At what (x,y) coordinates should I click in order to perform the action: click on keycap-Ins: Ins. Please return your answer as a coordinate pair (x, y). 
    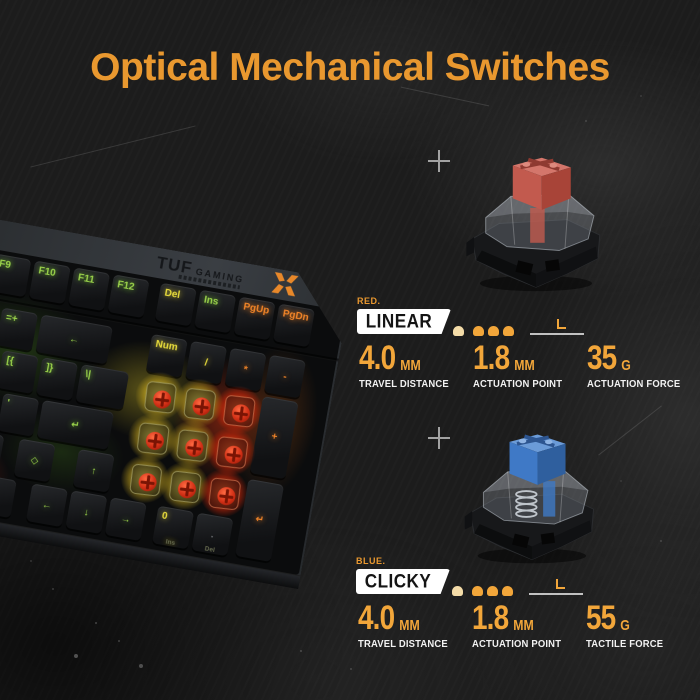
    Looking at the image, I should click on (215, 312).